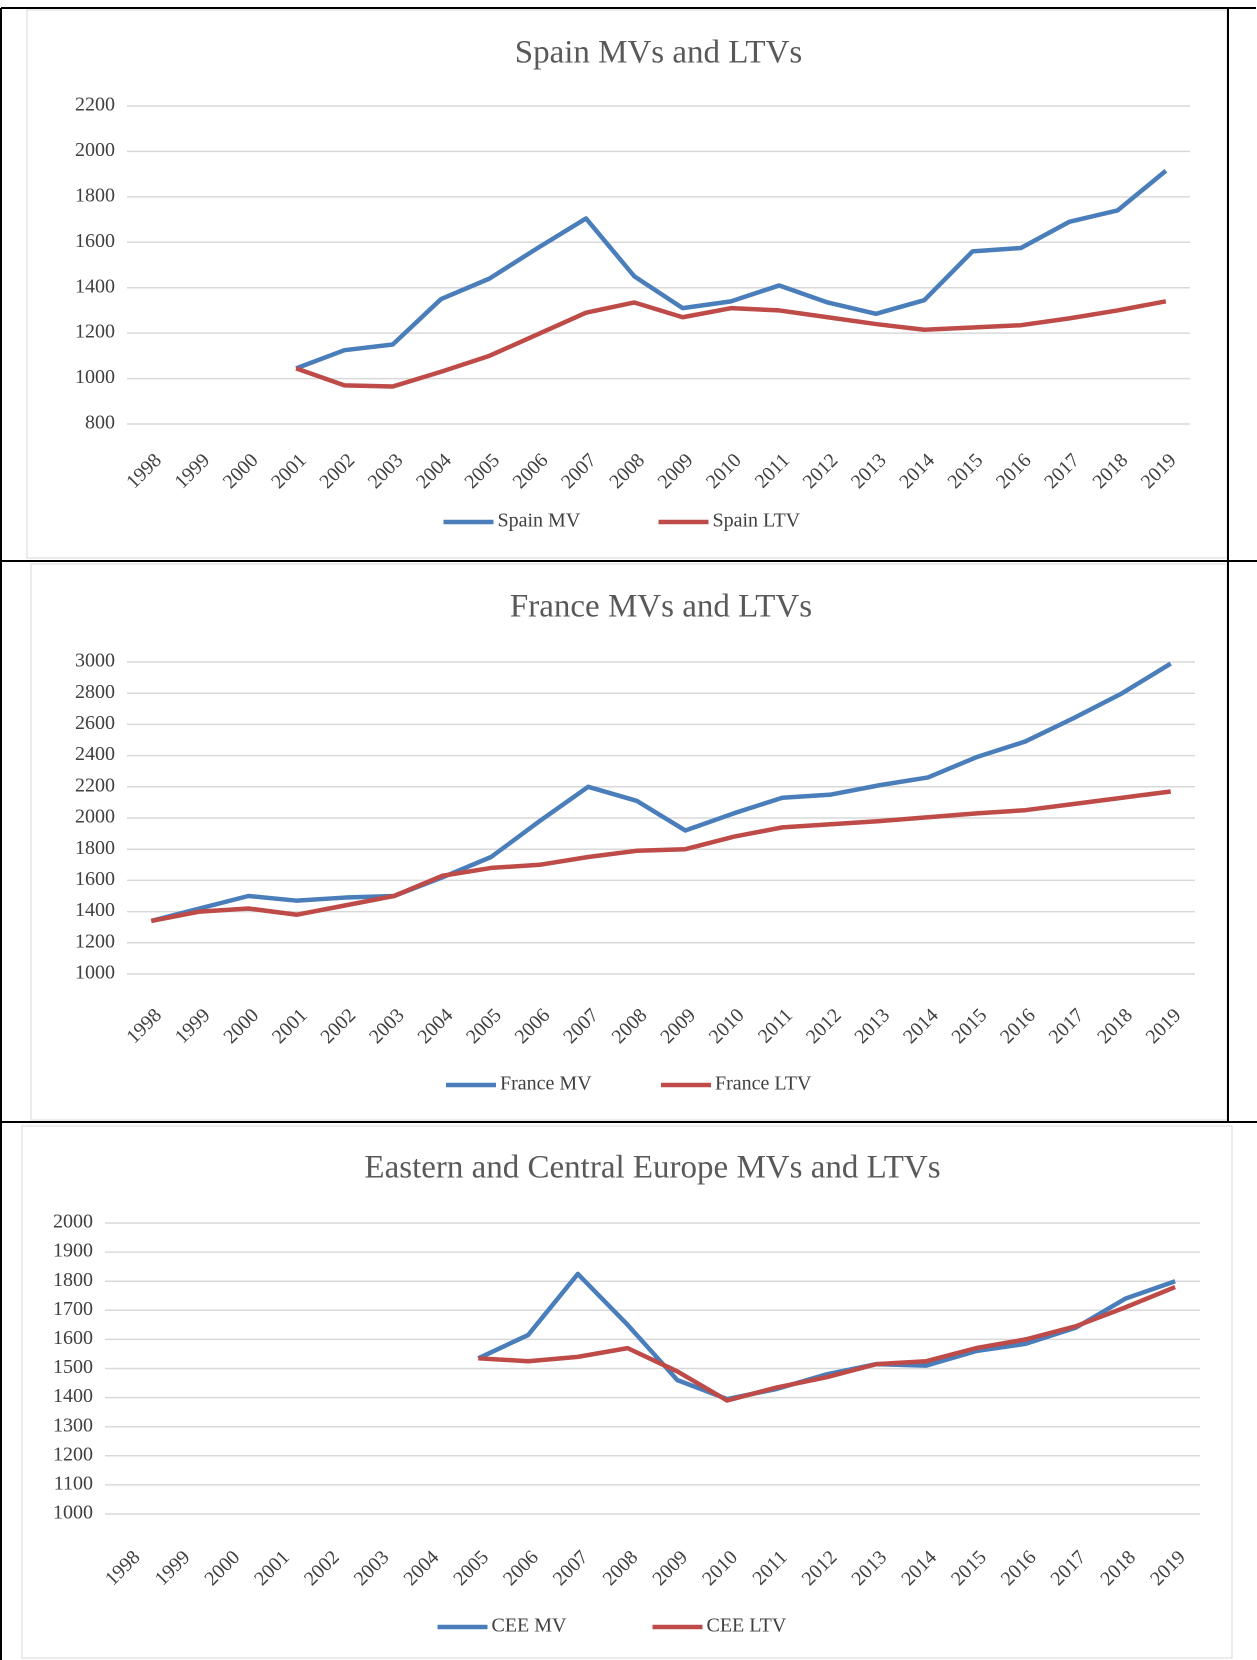  What do you see at coordinates (539, 521) in the screenshot?
I see `legend-label: Spain MV` at bounding box center [539, 521].